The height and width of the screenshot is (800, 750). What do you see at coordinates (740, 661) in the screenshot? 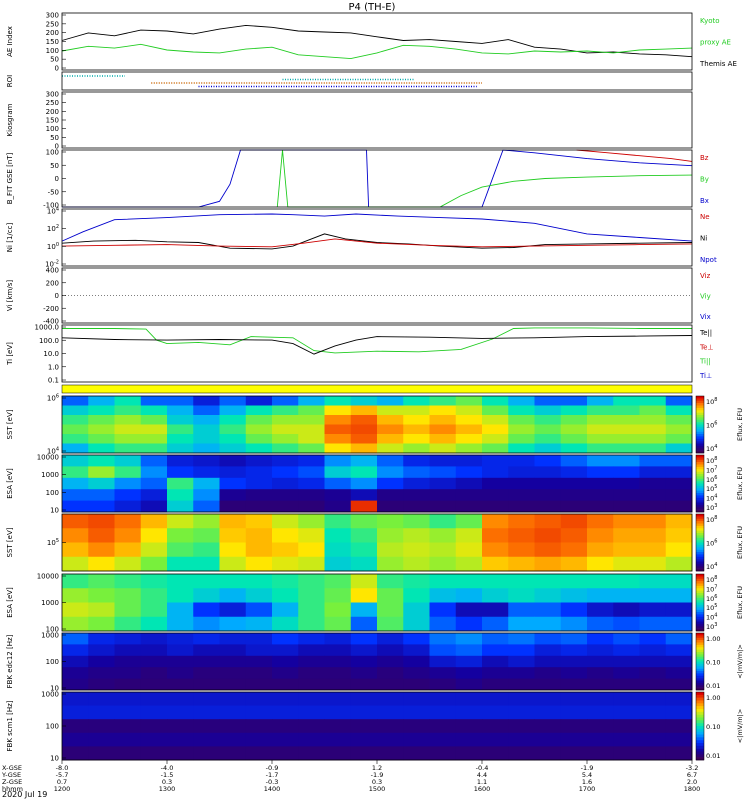
I see `colorbar-label: <|mV/m|>` at bounding box center [740, 661].